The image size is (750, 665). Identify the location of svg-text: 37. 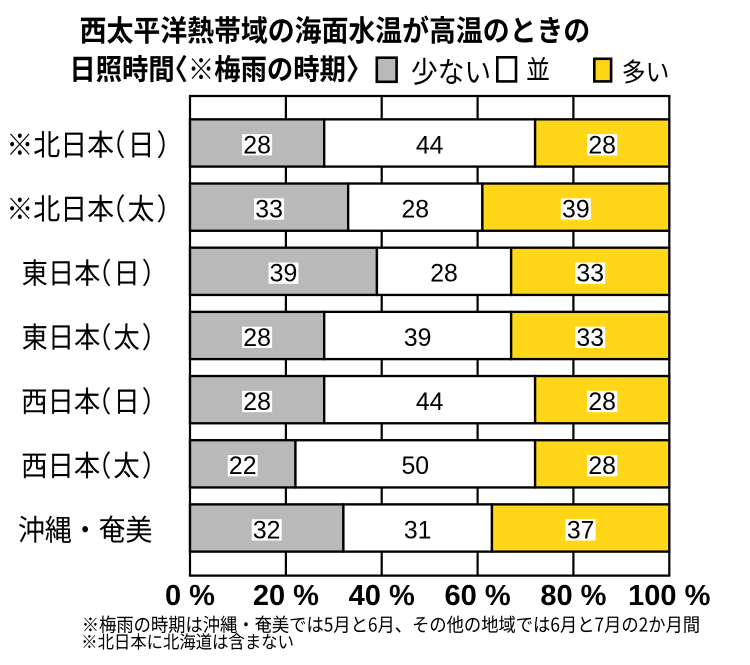
(581, 530).